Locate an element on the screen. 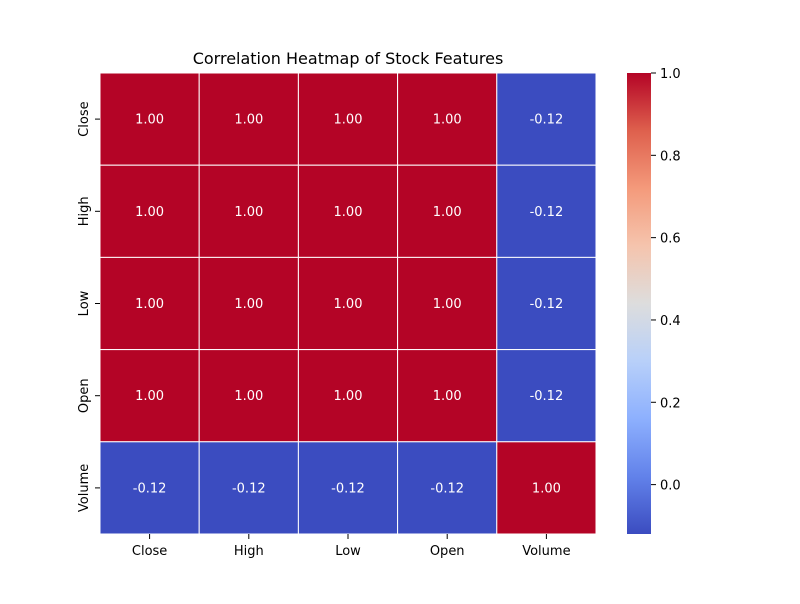 The image size is (800, 604). x-tick-label: Open is located at coordinates (447, 551).